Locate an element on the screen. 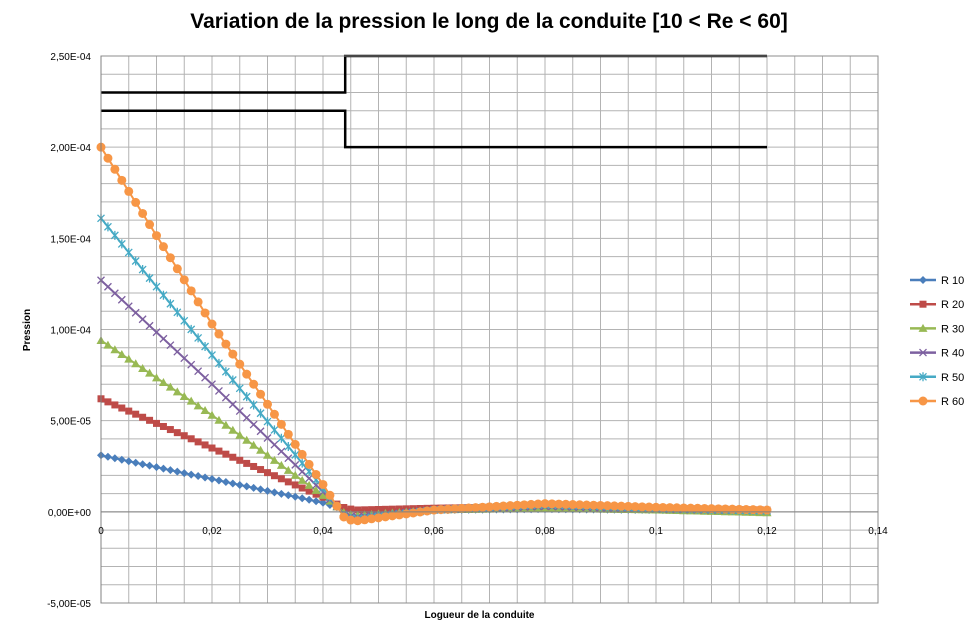 This screenshot has width=978, height=639. legend-label: R 40 is located at coordinates (952, 354).